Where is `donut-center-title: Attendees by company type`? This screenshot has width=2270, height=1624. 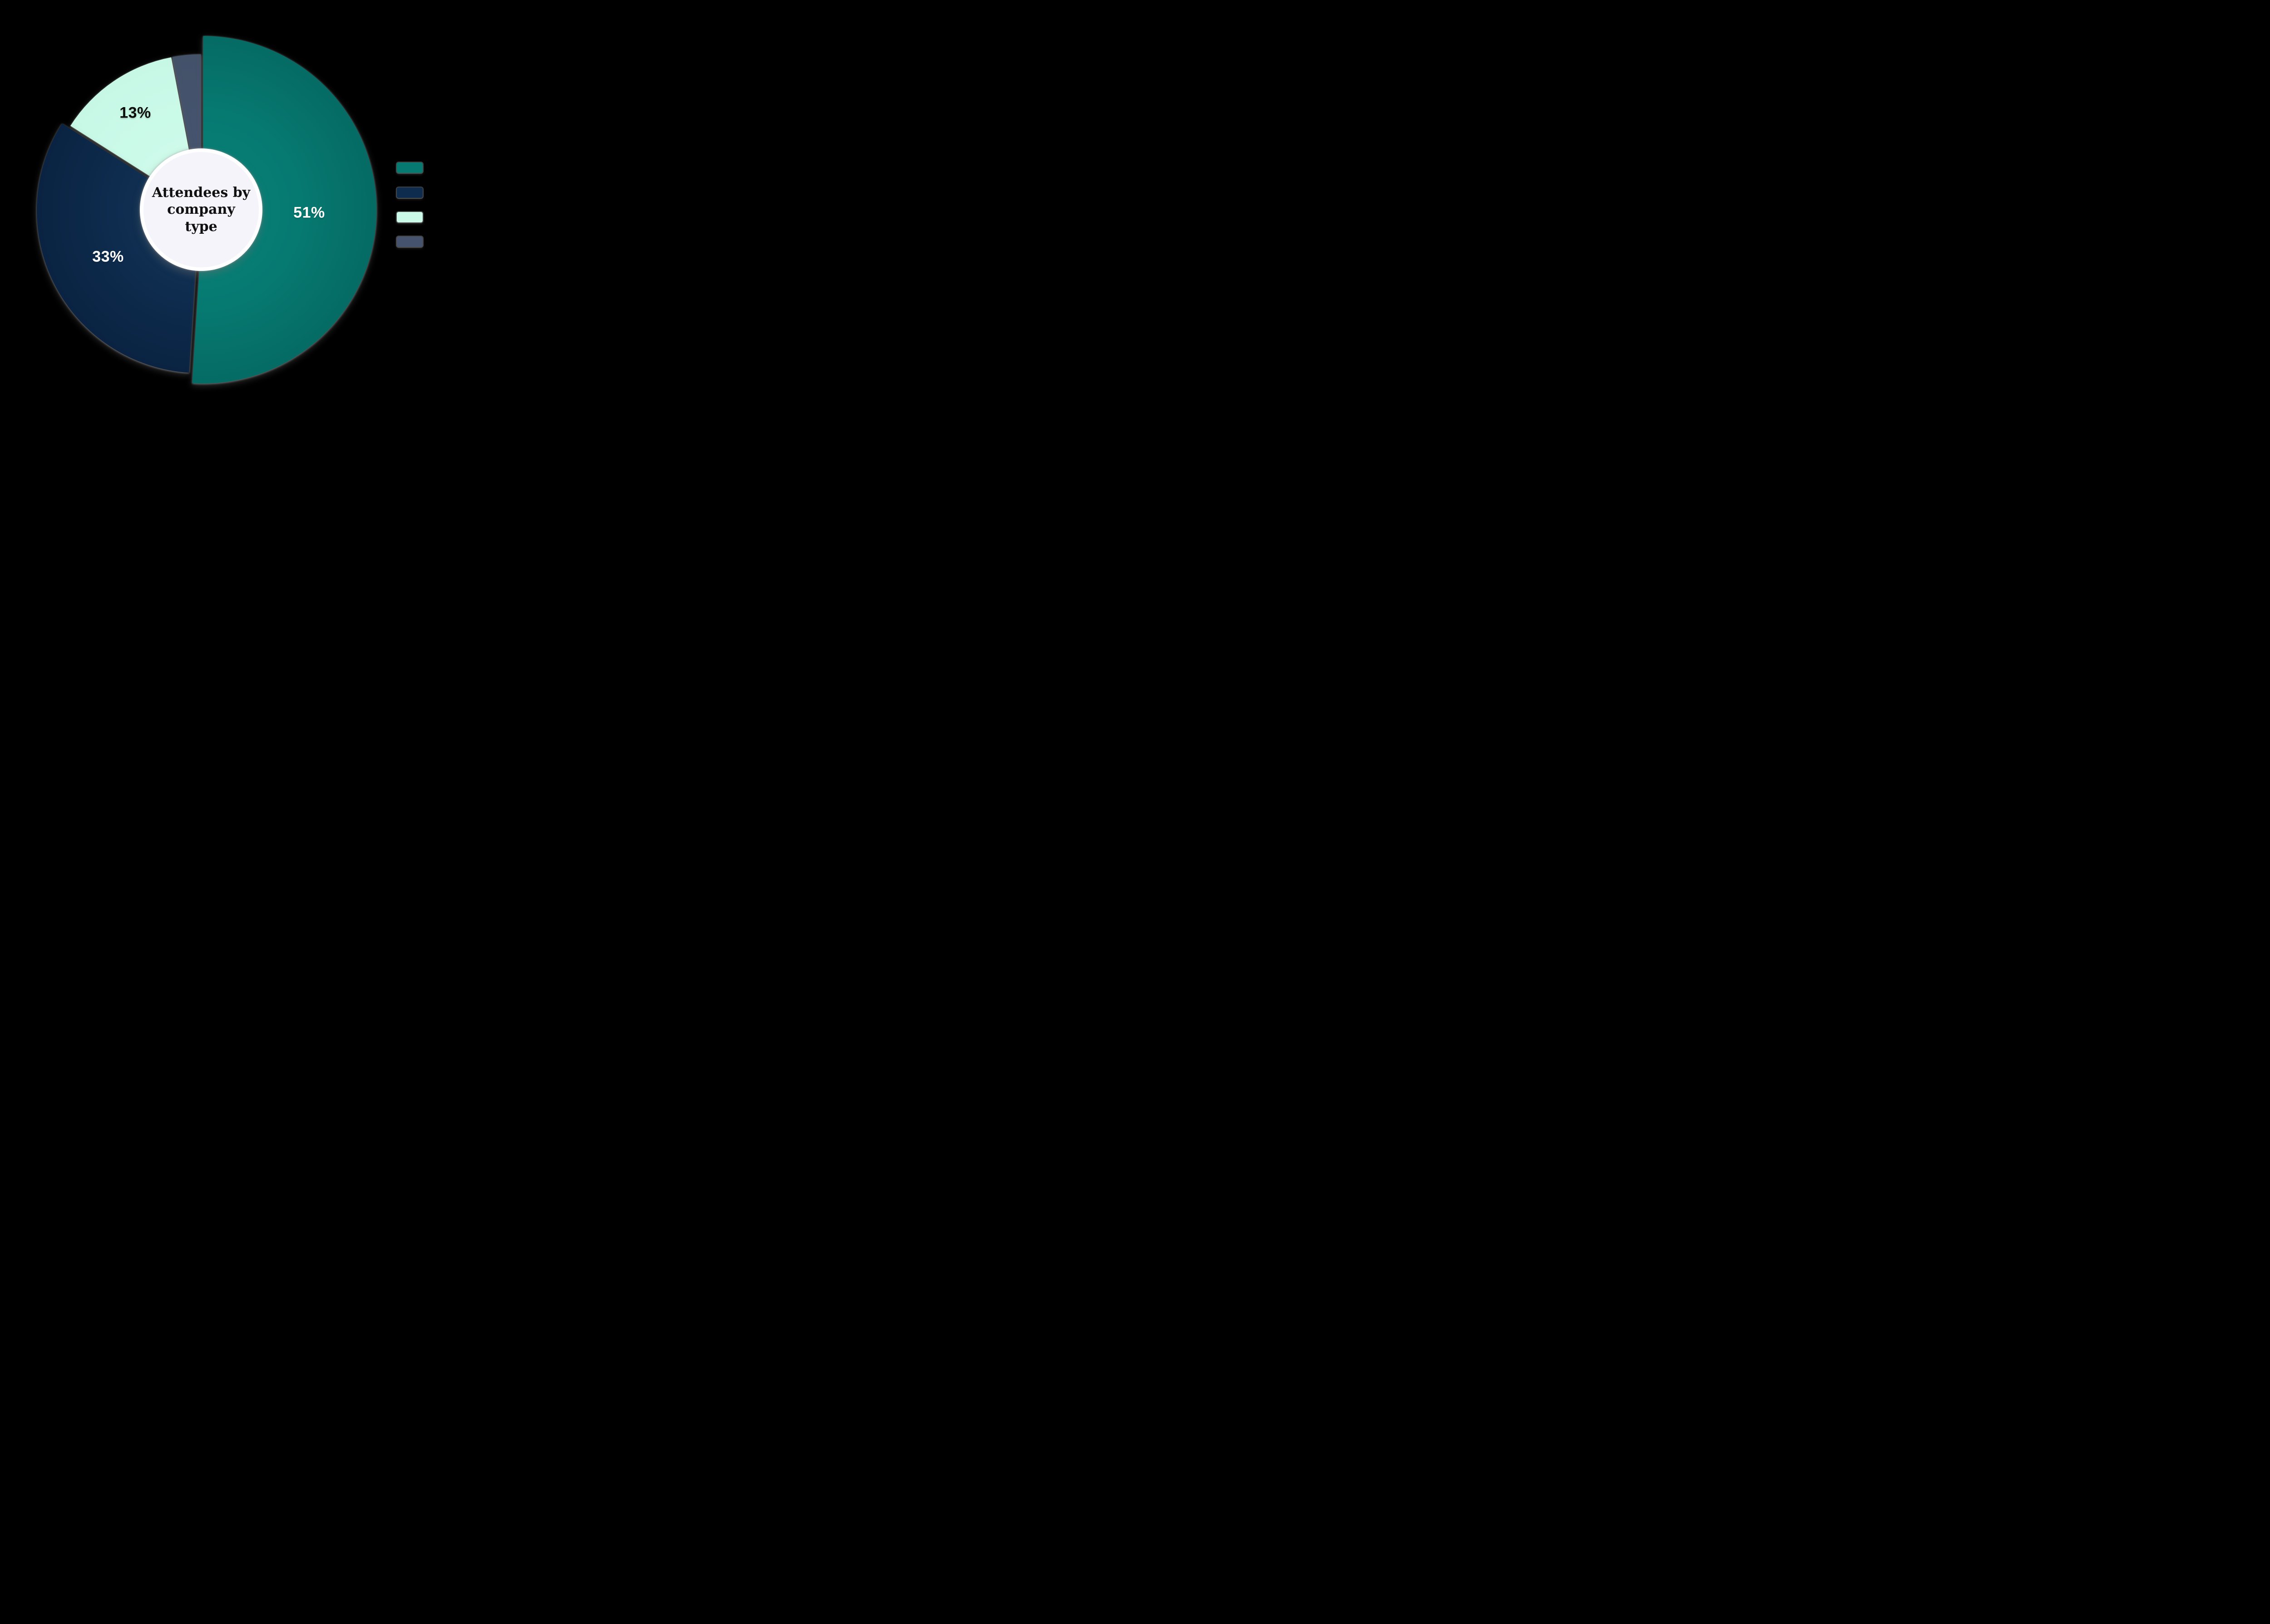 donut-center-title: Attendees by company type is located at coordinates (201, 210).